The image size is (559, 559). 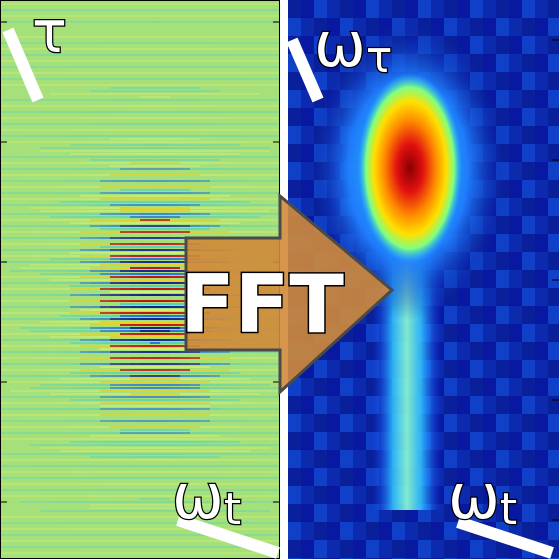 What do you see at coordinates (49, 33) in the screenshot?
I see `tau-axis-label: τ` at bounding box center [49, 33].